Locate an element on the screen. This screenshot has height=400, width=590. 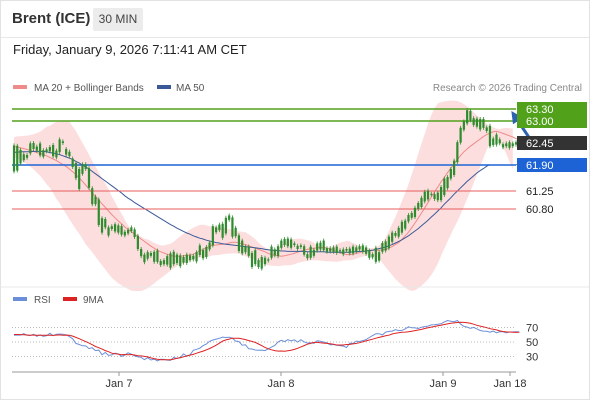
rsi-axis-label: 30 is located at coordinates (532, 358).